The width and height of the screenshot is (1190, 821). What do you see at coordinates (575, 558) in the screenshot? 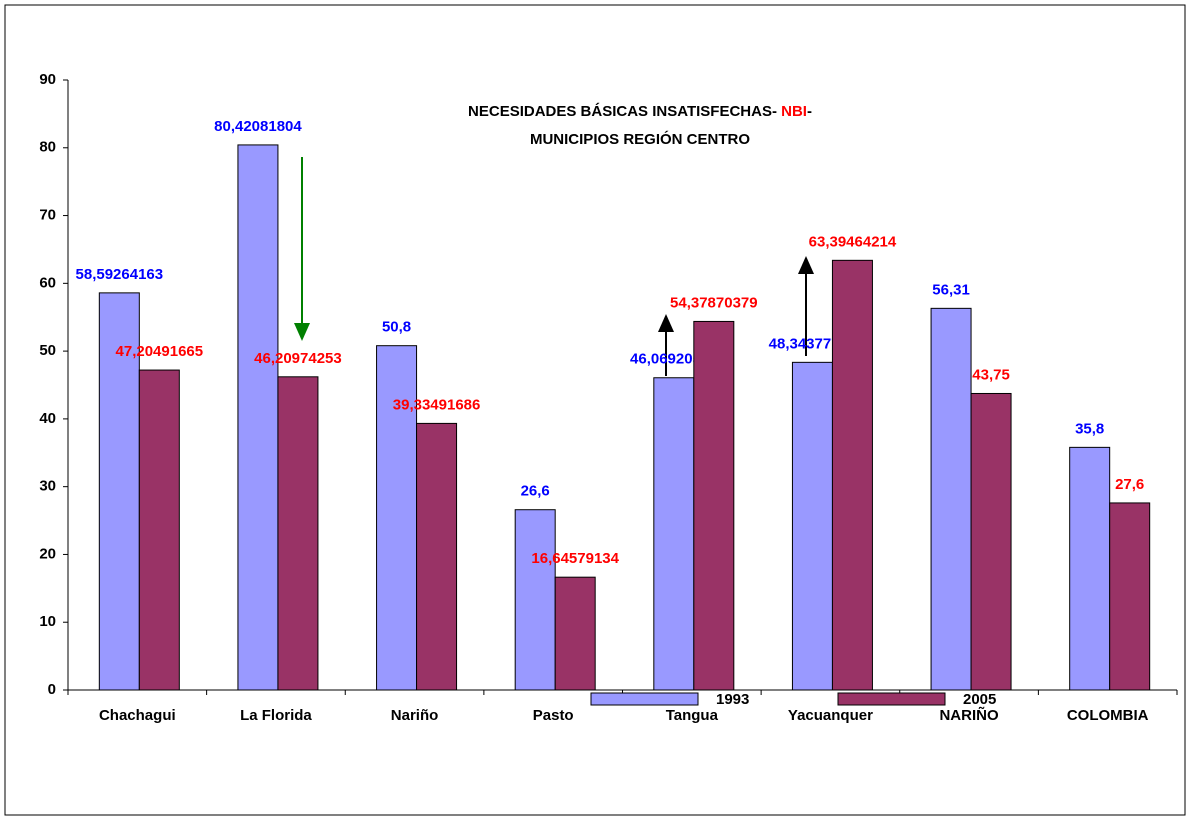
I see `value-label: 16,64579134` at bounding box center [575, 558].